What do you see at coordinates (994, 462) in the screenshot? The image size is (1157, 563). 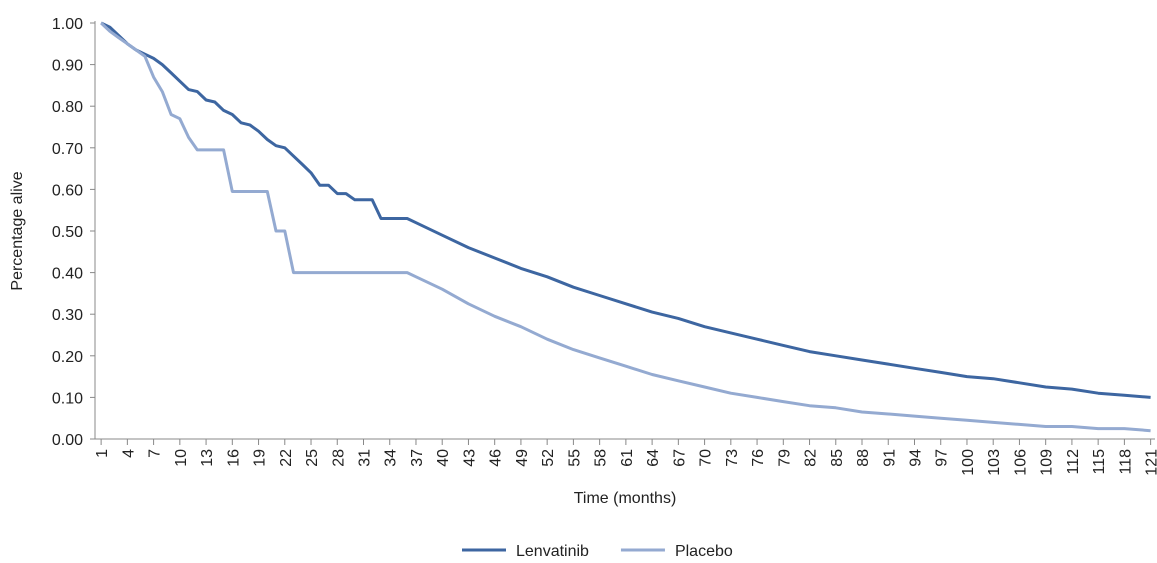 I see `x-tick-label: 103` at bounding box center [994, 462].